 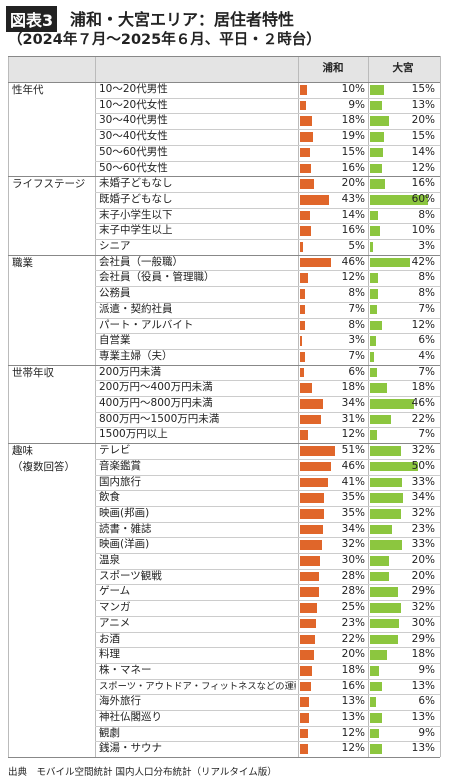 What do you see at coordinates (353, 450) in the screenshot?
I see `value-label: 51%` at bounding box center [353, 450].